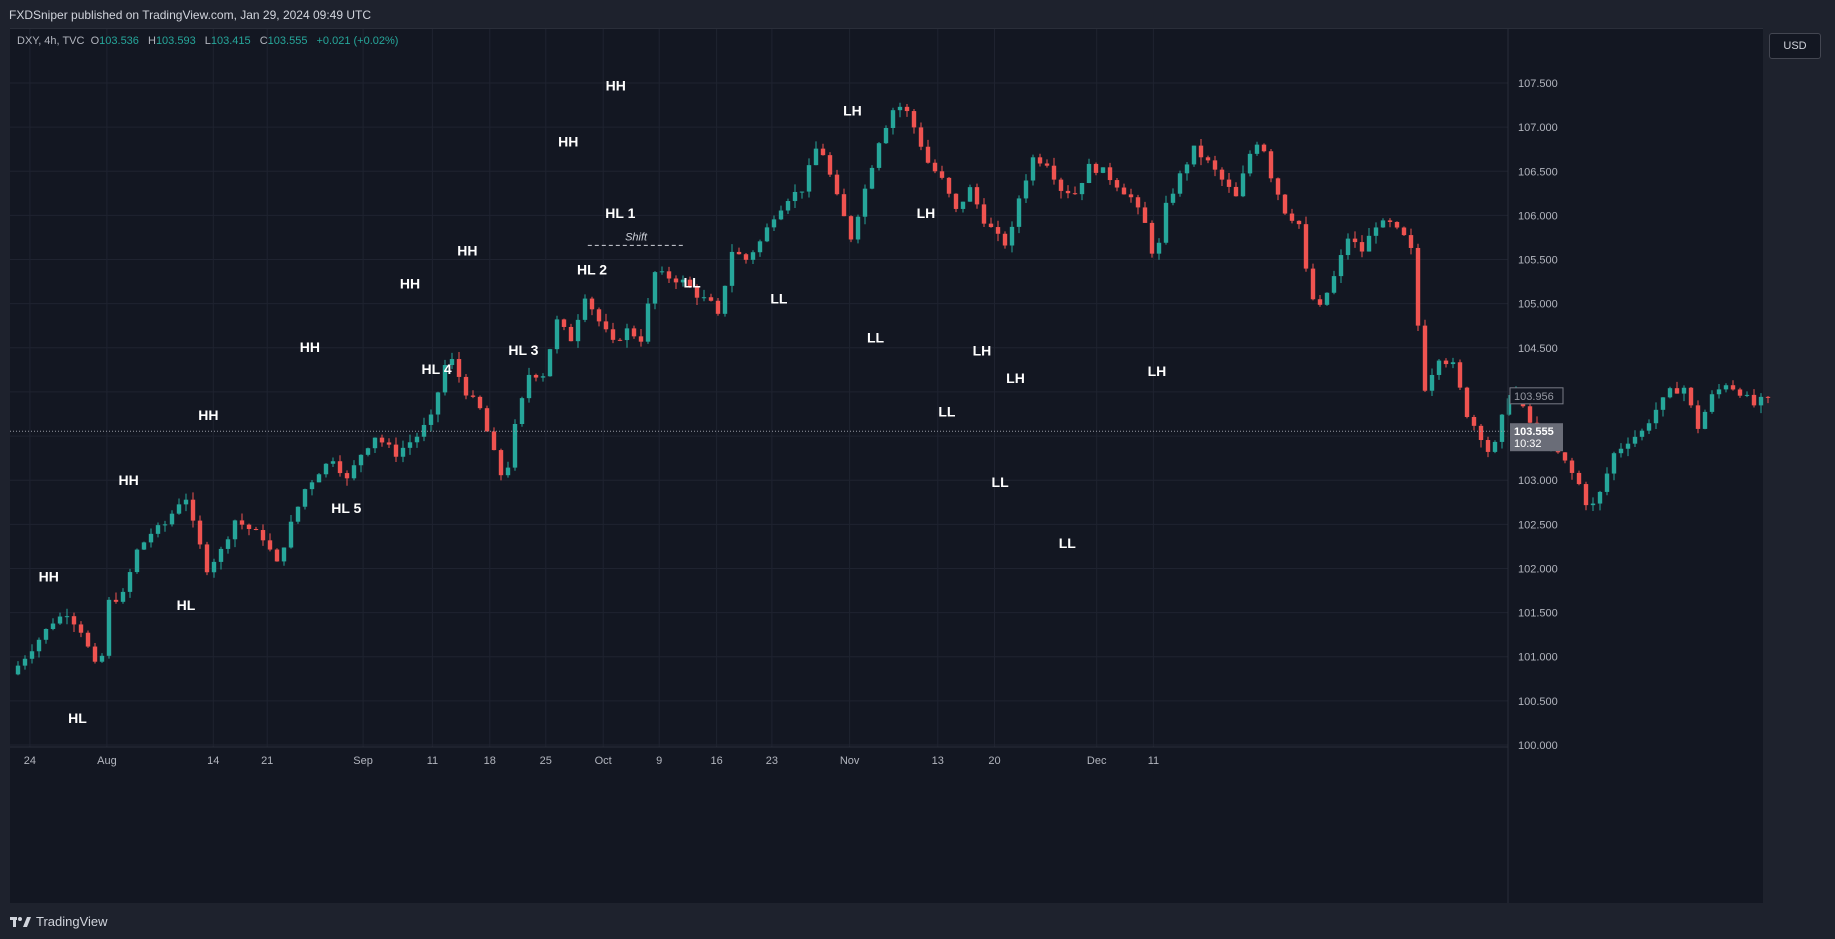 The height and width of the screenshot is (939, 1835). I want to click on x-tick-label: Dec, so click(1097, 761).